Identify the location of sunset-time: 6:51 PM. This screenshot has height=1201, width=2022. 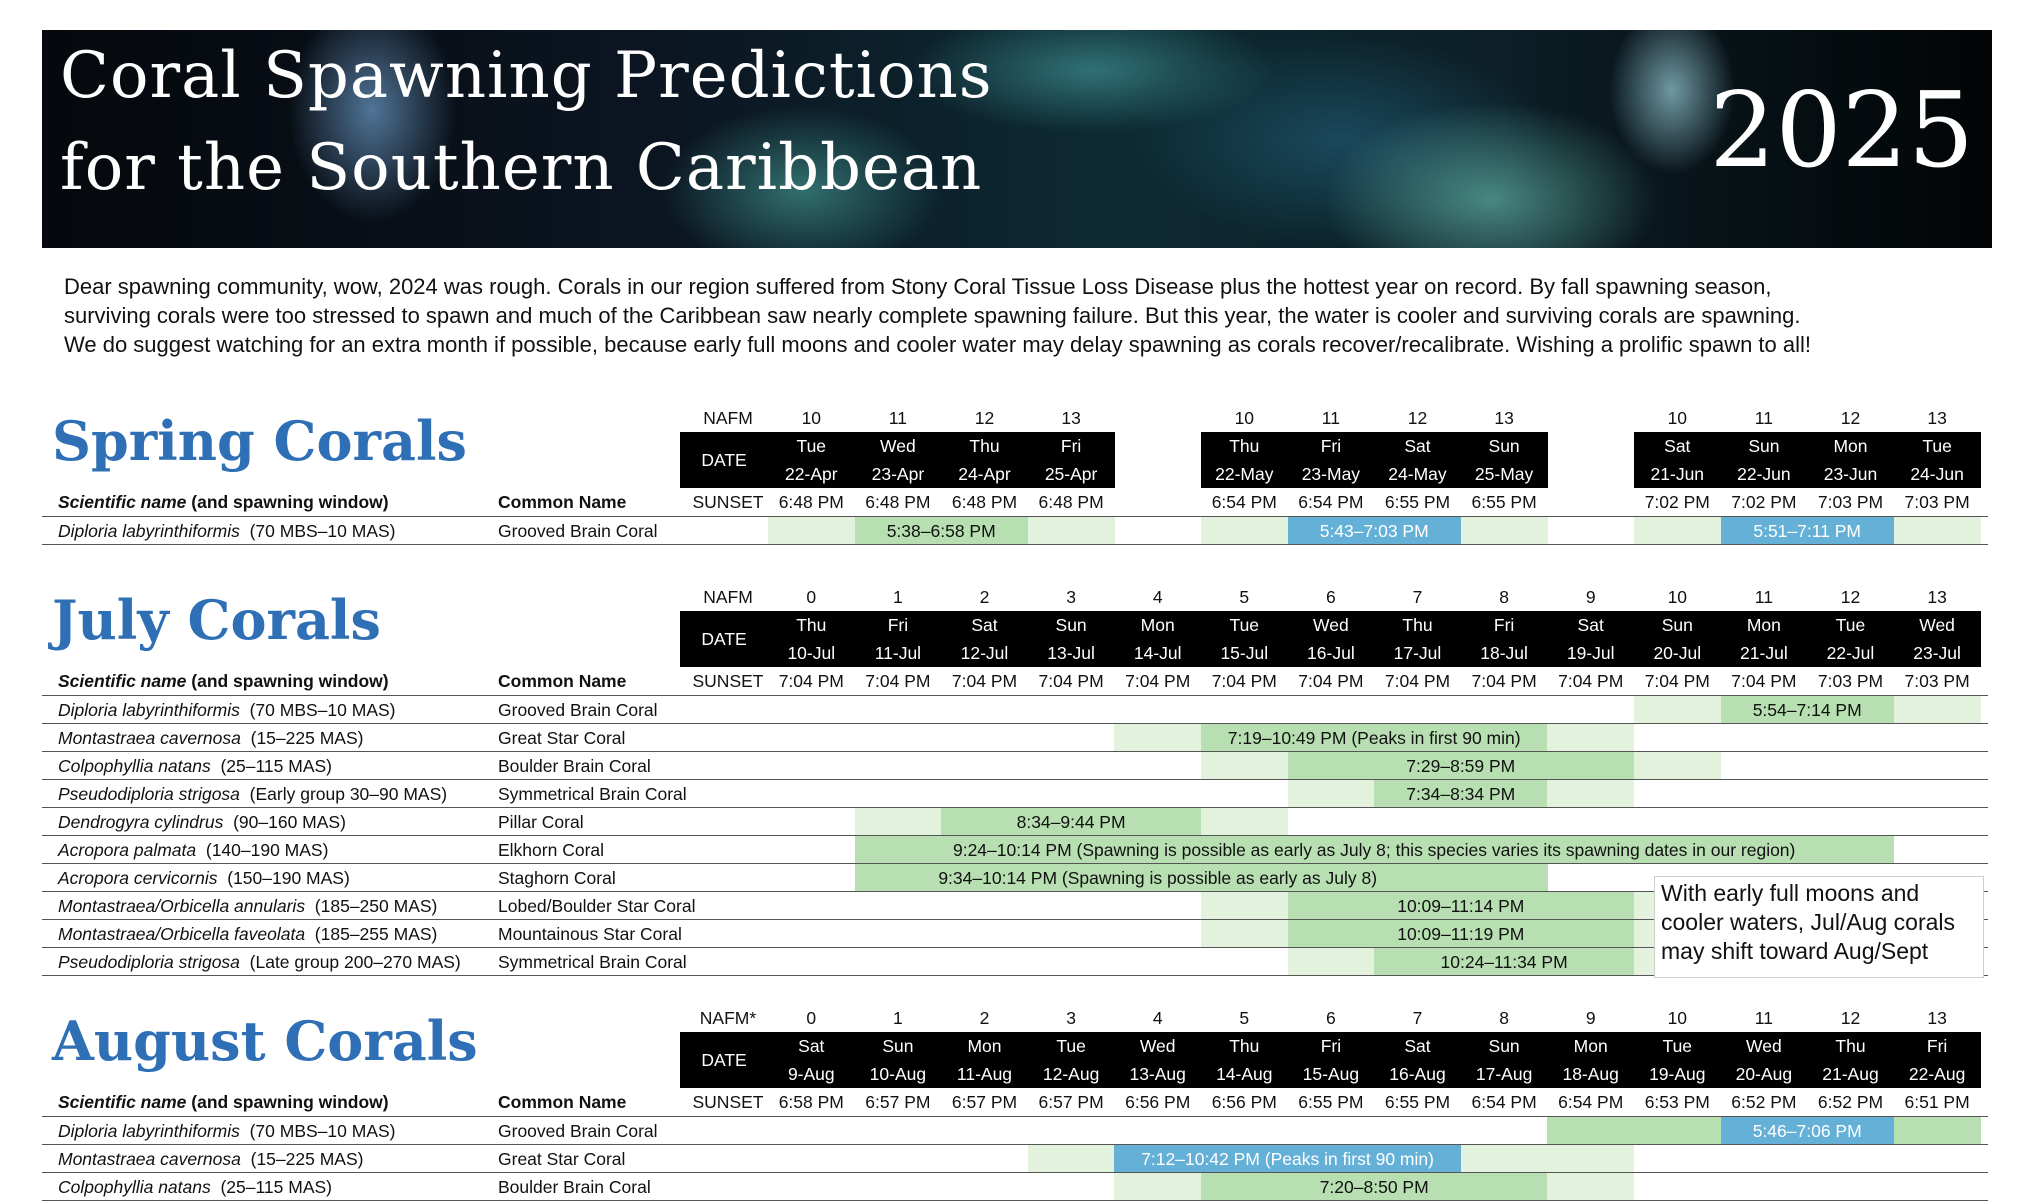
(1937, 1102).